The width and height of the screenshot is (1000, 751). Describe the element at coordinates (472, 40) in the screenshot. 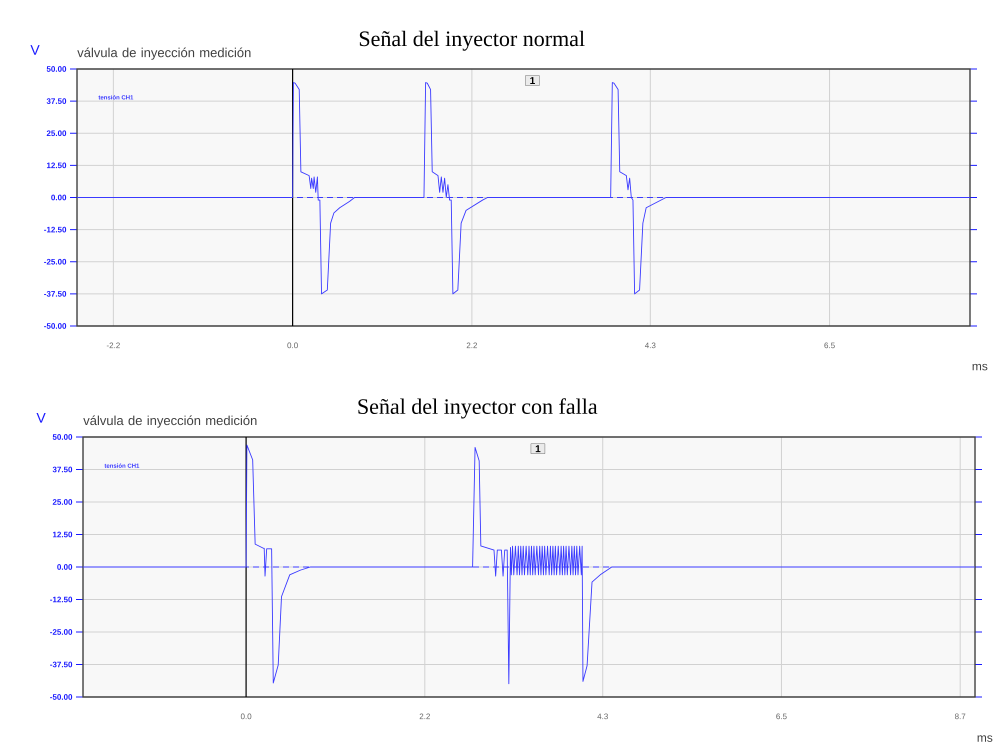

I see `chart-title: Señal del inyector normal` at that location.